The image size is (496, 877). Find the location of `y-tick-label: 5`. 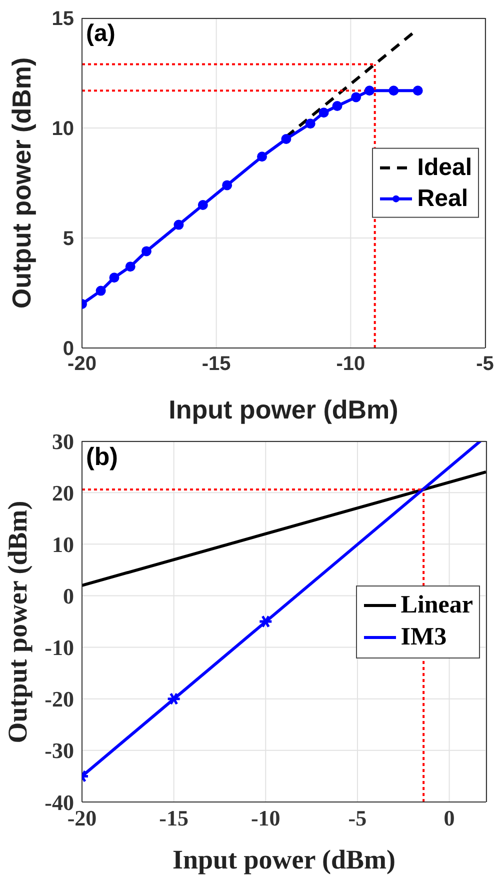

y-tick-label: 5 is located at coordinates (68, 239).